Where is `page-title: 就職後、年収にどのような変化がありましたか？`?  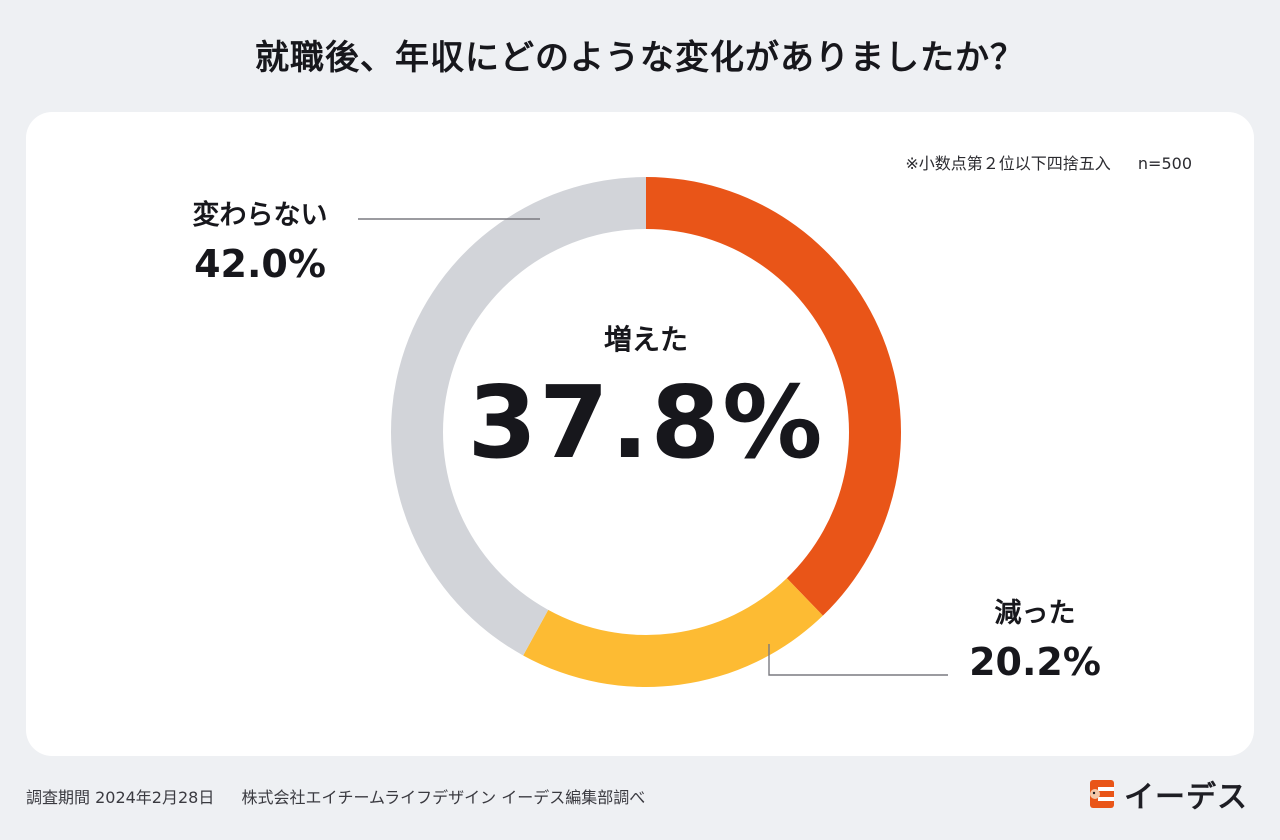
page-title: 就職後、年収にどのような変化がありましたか？ is located at coordinates (640, 58).